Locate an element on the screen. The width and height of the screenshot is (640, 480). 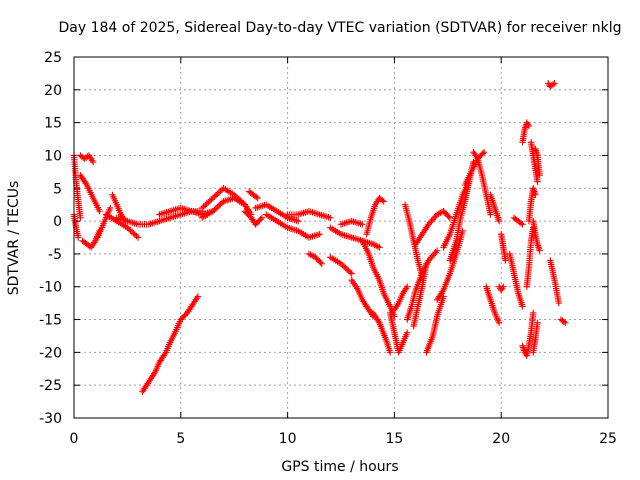
y-tick-label: 20 is located at coordinates (53, 91).